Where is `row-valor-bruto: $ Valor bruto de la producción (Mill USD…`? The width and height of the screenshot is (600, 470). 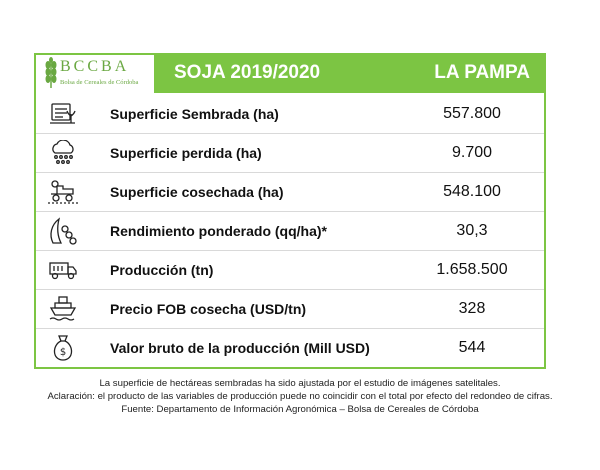
row-valor-bruto: $ Valor bruto de la producción (Mill USD… is located at coordinates (290, 348).